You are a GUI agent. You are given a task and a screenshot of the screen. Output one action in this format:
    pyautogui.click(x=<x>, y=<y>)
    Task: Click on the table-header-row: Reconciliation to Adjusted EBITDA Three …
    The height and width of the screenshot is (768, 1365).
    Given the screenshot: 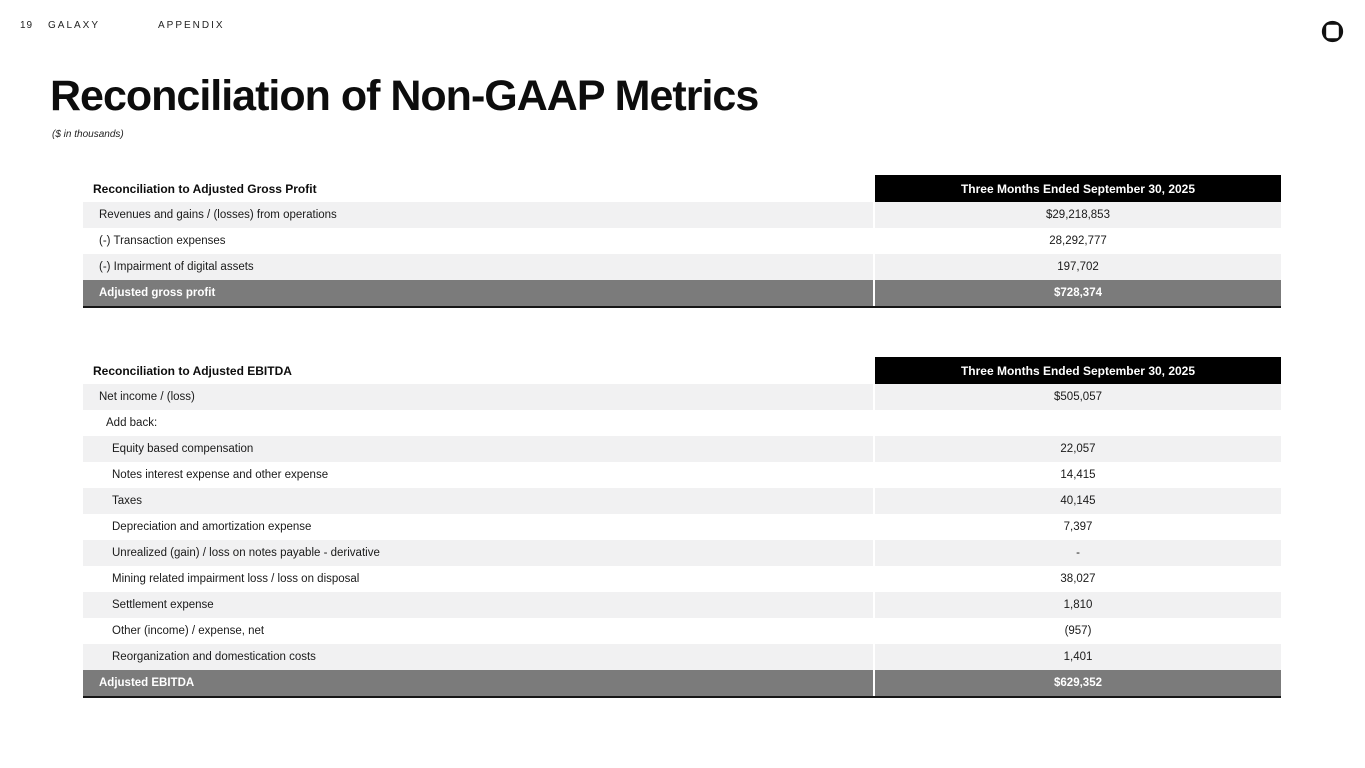 What is the action you would take?
    pyautogui.click(x=682, y=370)
    